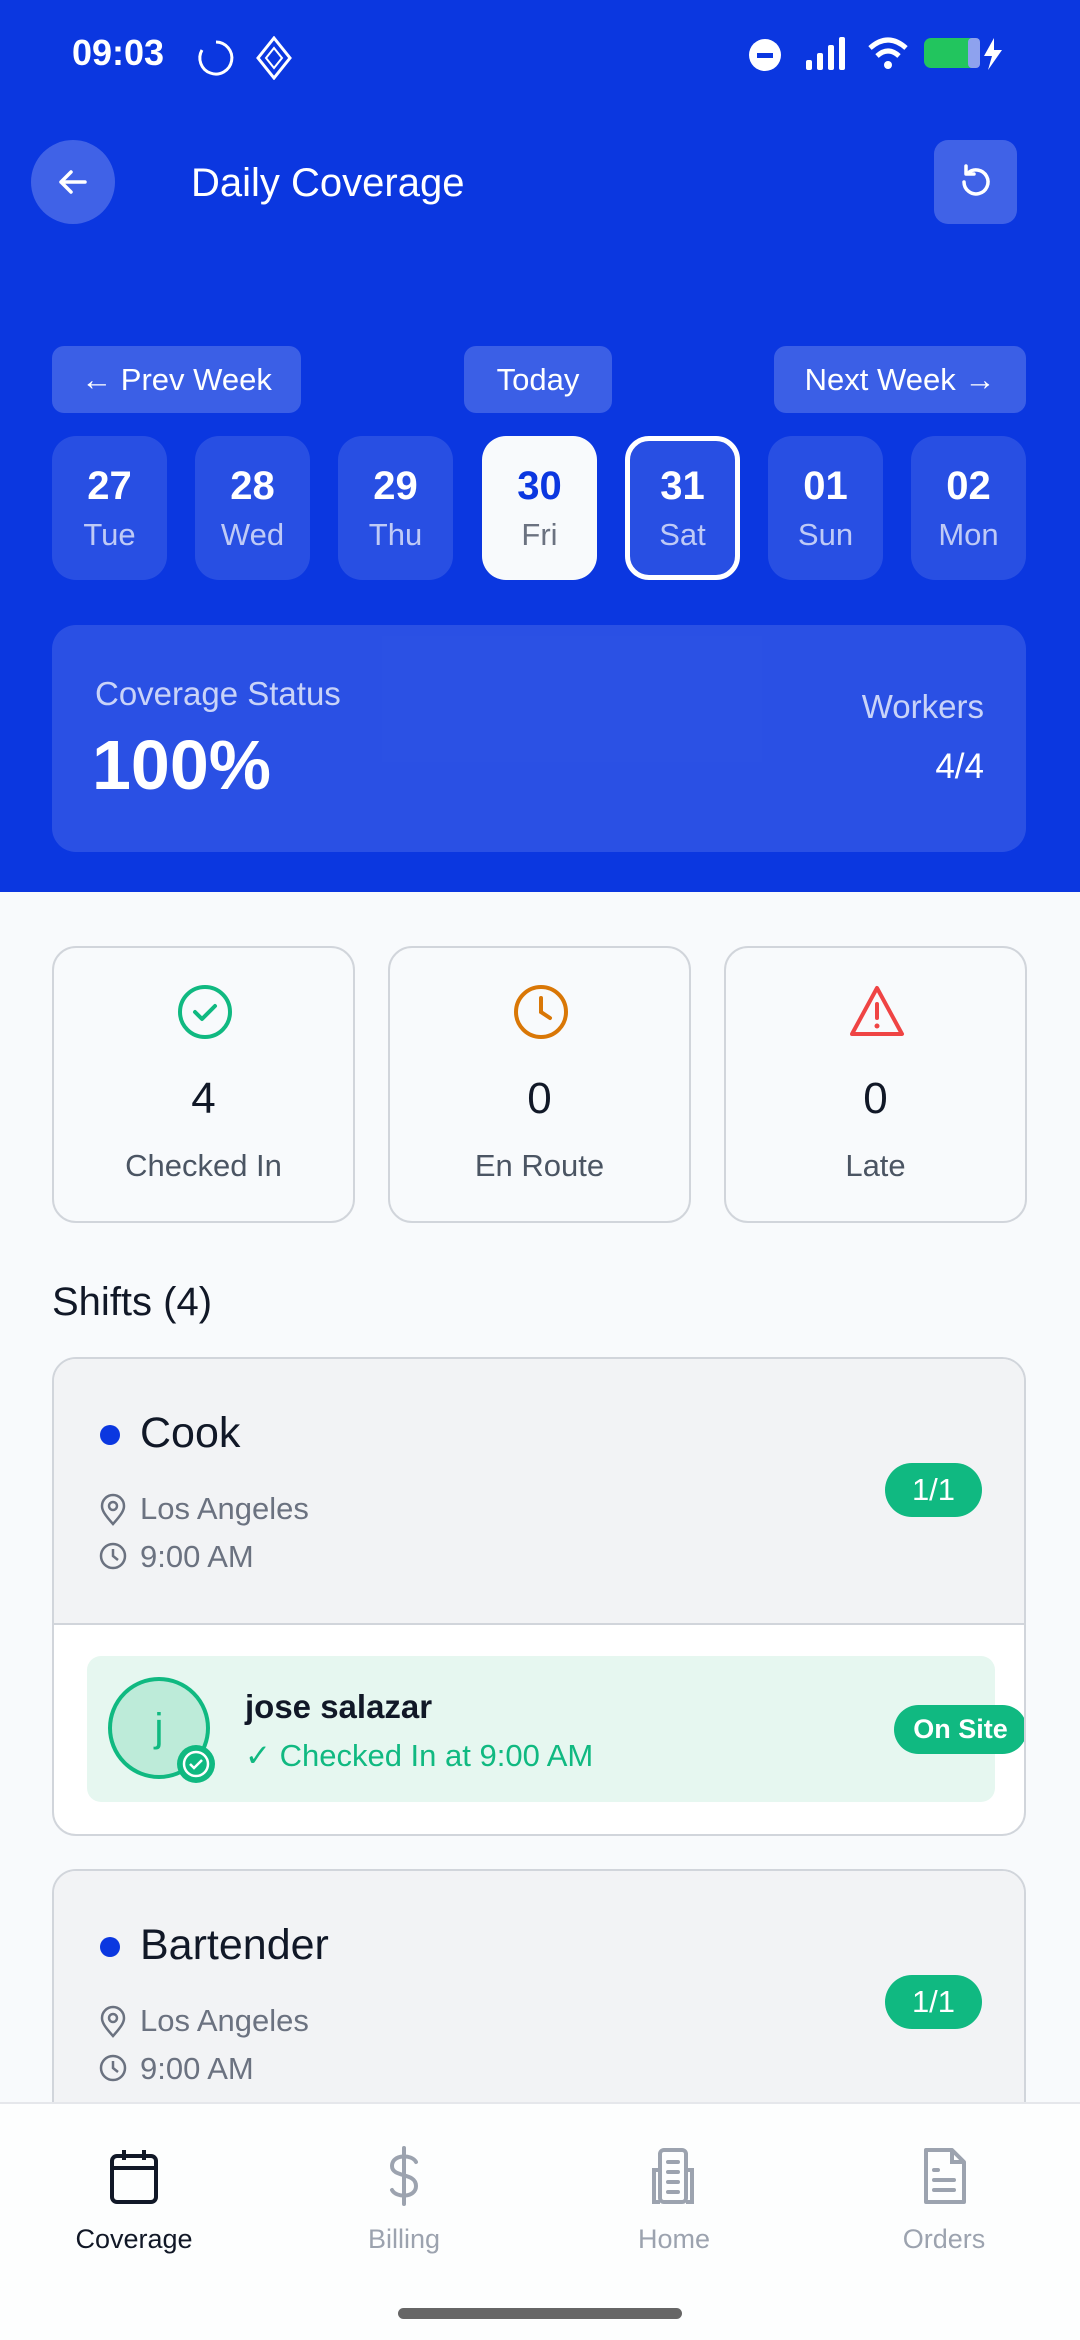 The image size is (1080, 2340). I want to click on shift-title: Cook, so click(190, 1433).